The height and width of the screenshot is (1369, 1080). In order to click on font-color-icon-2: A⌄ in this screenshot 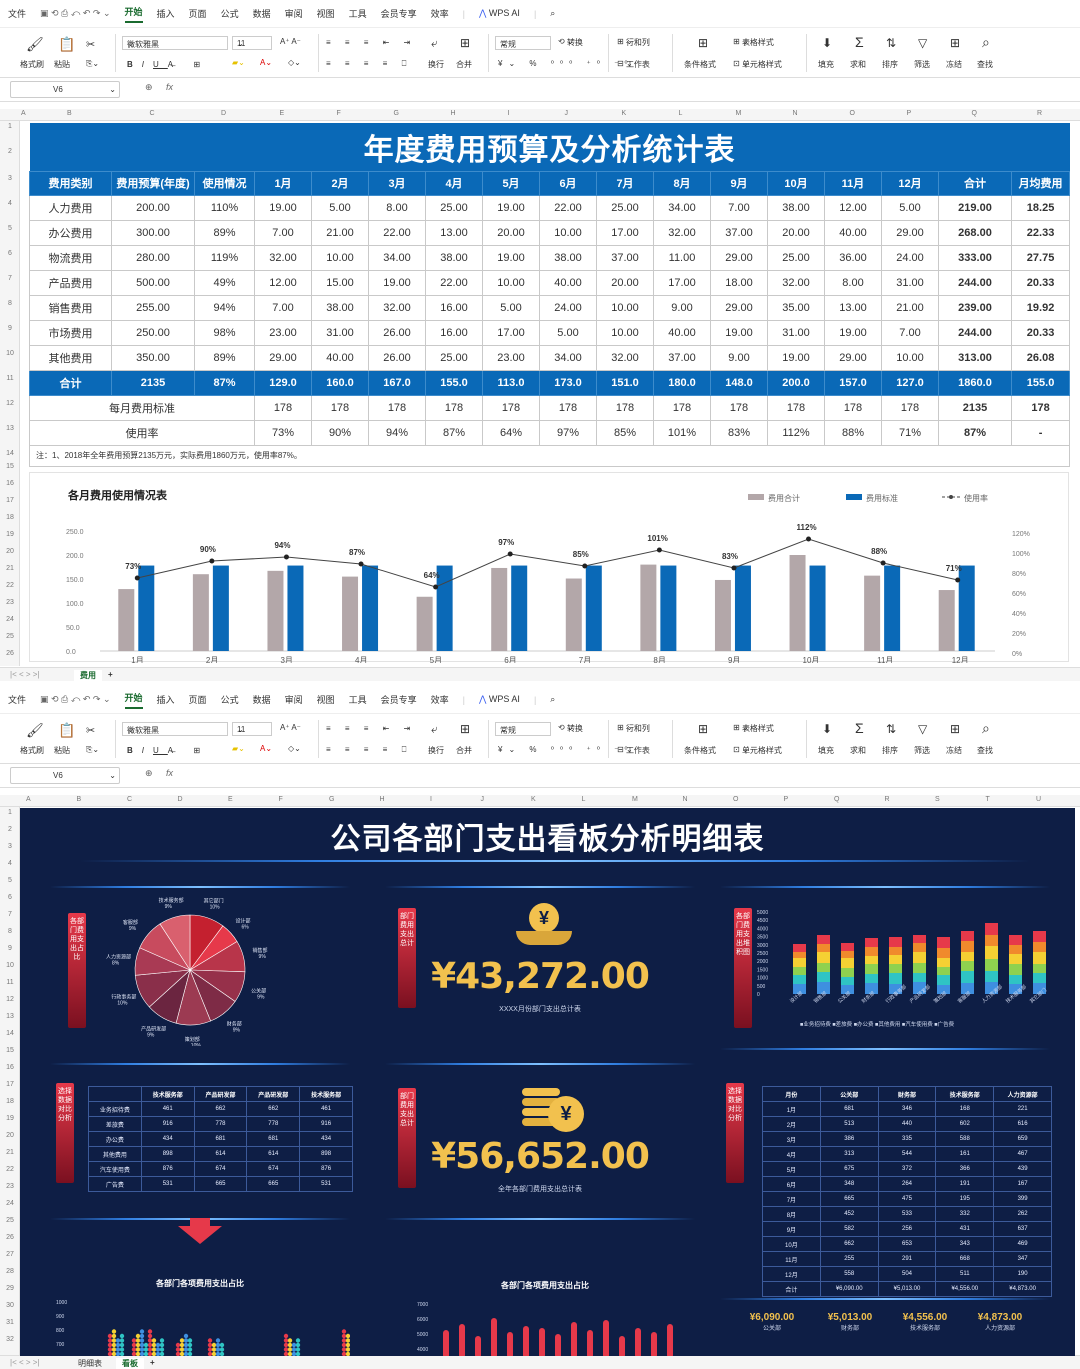, I will do `click(266, 748)`.